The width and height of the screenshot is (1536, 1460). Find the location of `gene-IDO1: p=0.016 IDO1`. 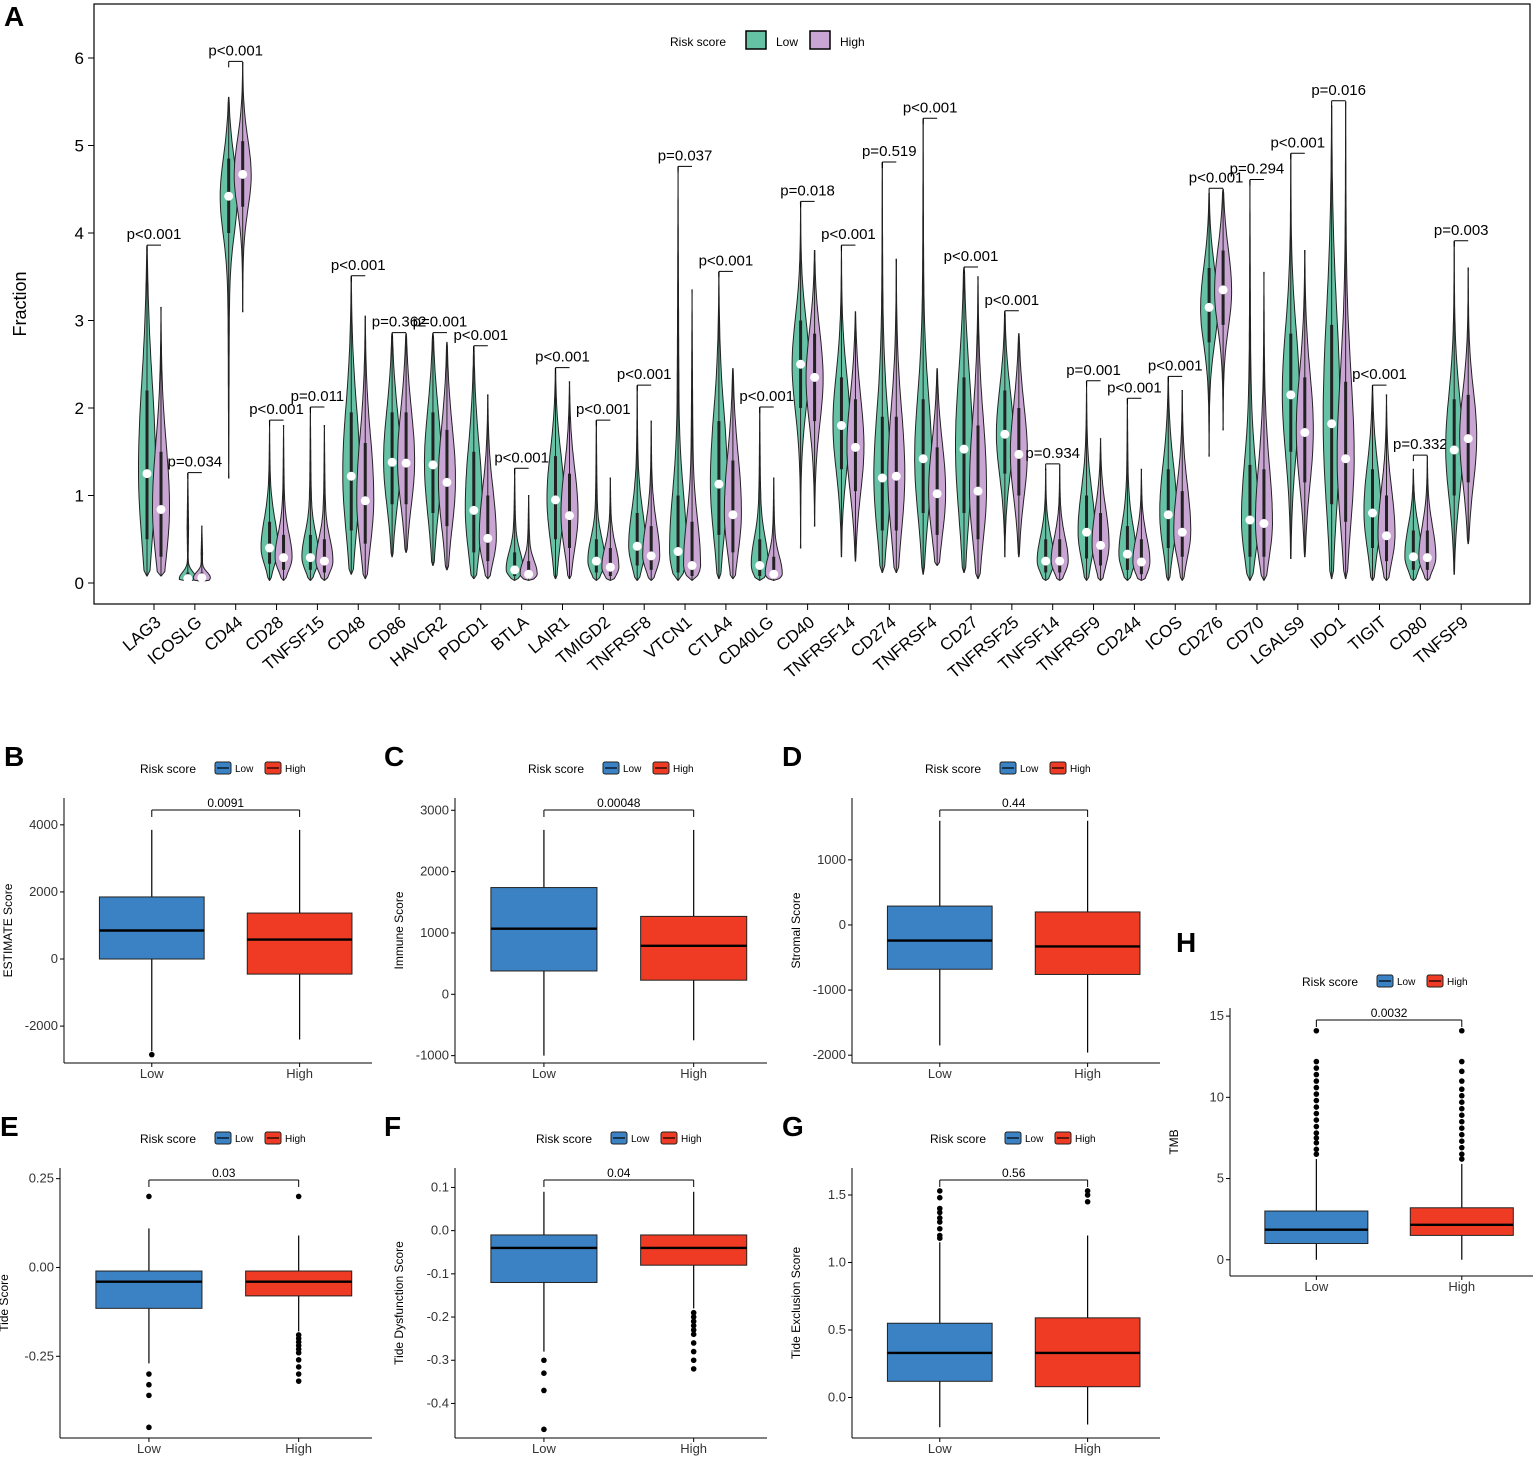

gene-IDO1: p=0.016 IDO1 is located at coordinates (1336, 367).